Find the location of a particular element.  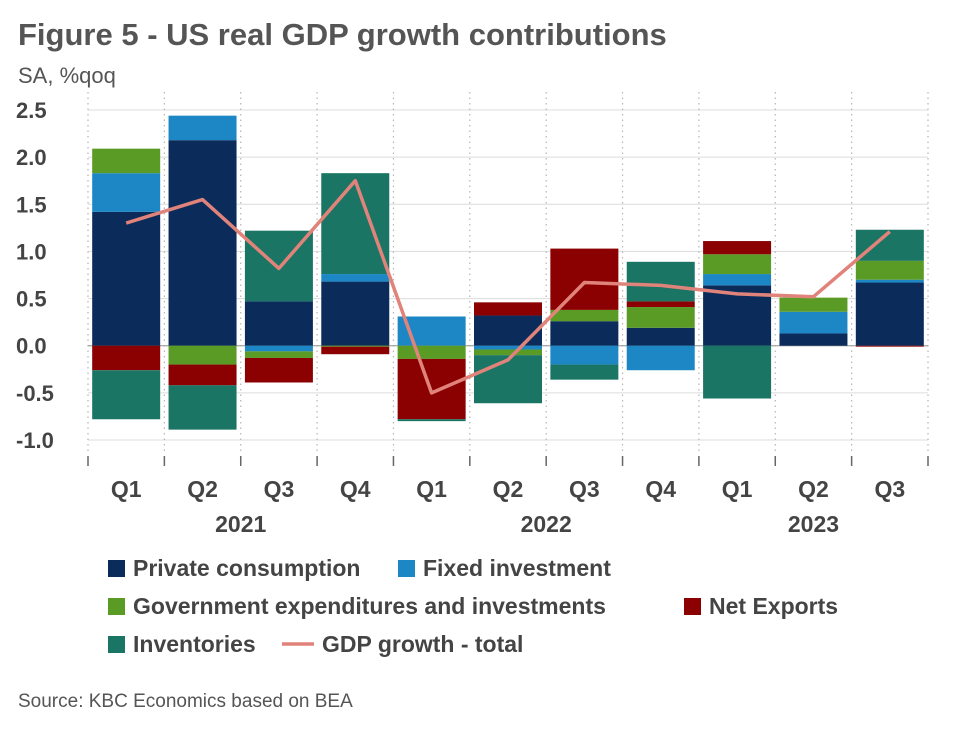

y-tick-label: 2.5 is located at coordinates (31, 110).